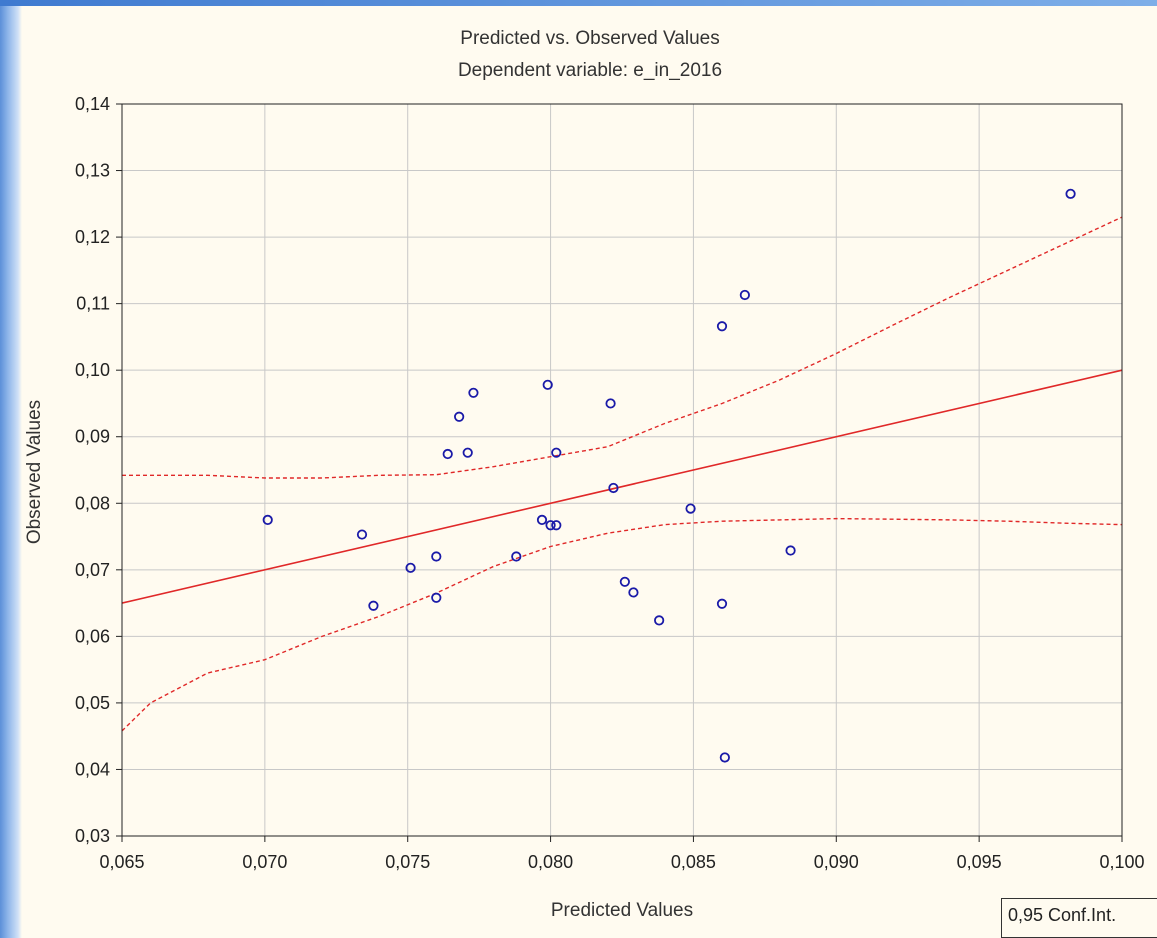 This screenshot has width=1157, height=938. I want to click on legend-label: 0,95 Conf.Int., so click(1062, 915).